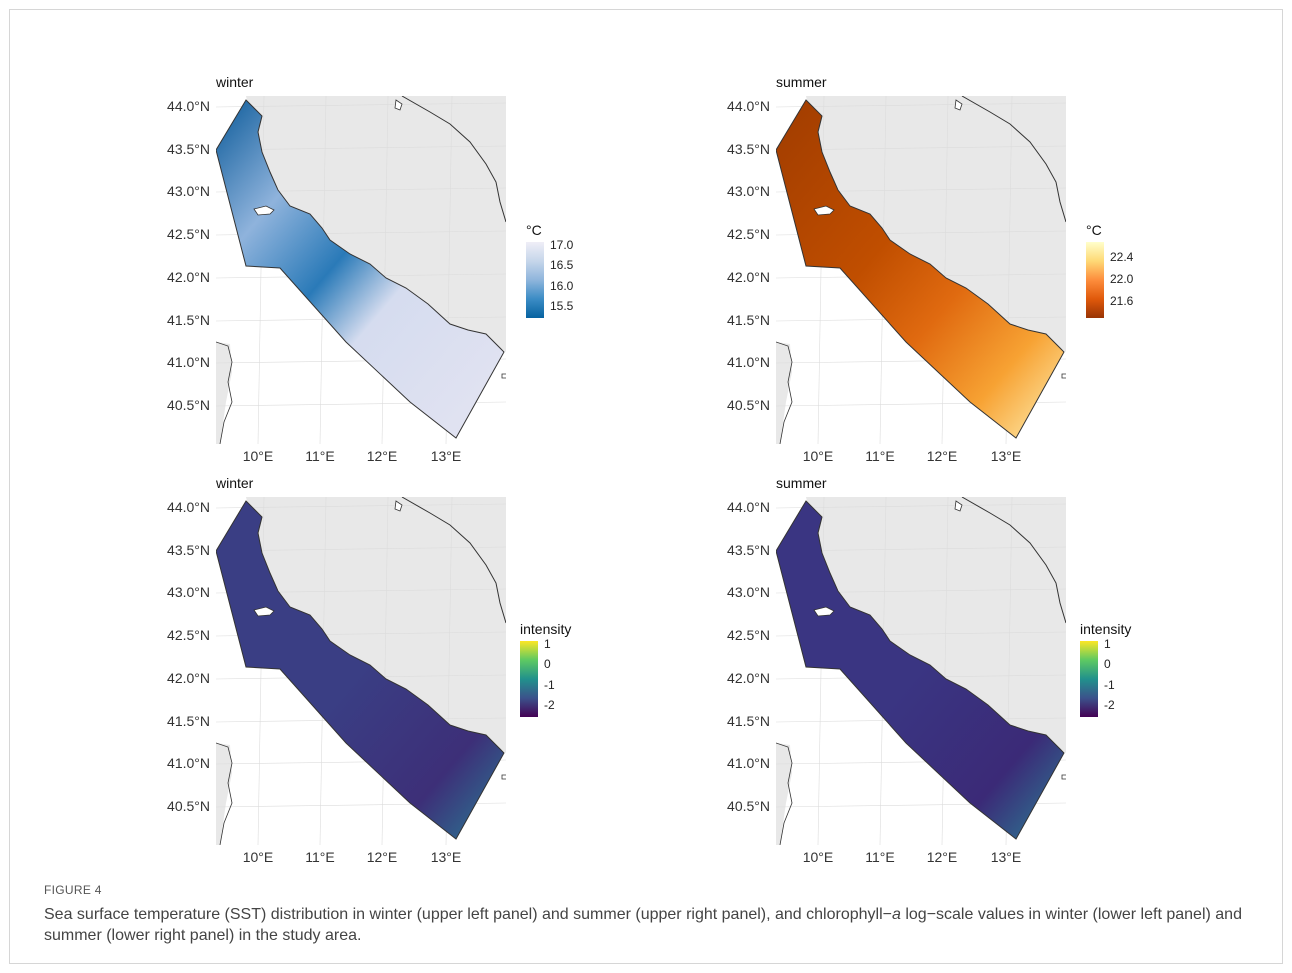 The width and height of the screenshot is (1292, 973). Describe the element at coordinates (1122, 257) in the screenshot. I see `legend-tick: 22.4` at that location.